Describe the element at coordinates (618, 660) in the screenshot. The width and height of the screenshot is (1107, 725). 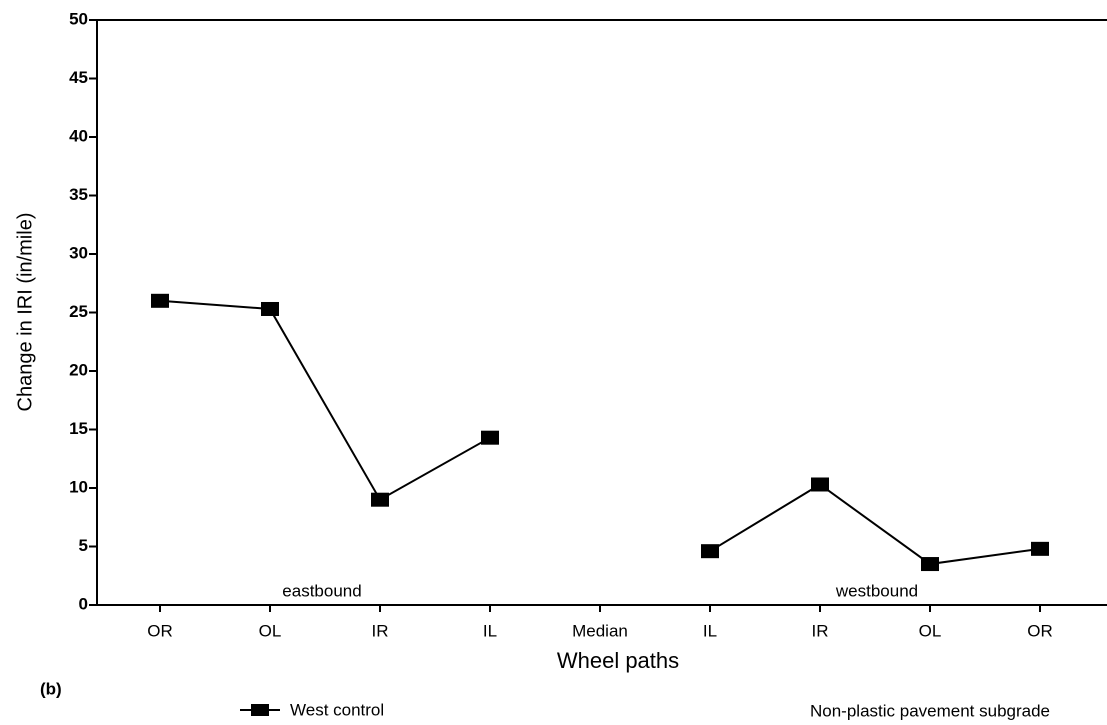
I see `x-axis-label: Wheel paths` at that location.